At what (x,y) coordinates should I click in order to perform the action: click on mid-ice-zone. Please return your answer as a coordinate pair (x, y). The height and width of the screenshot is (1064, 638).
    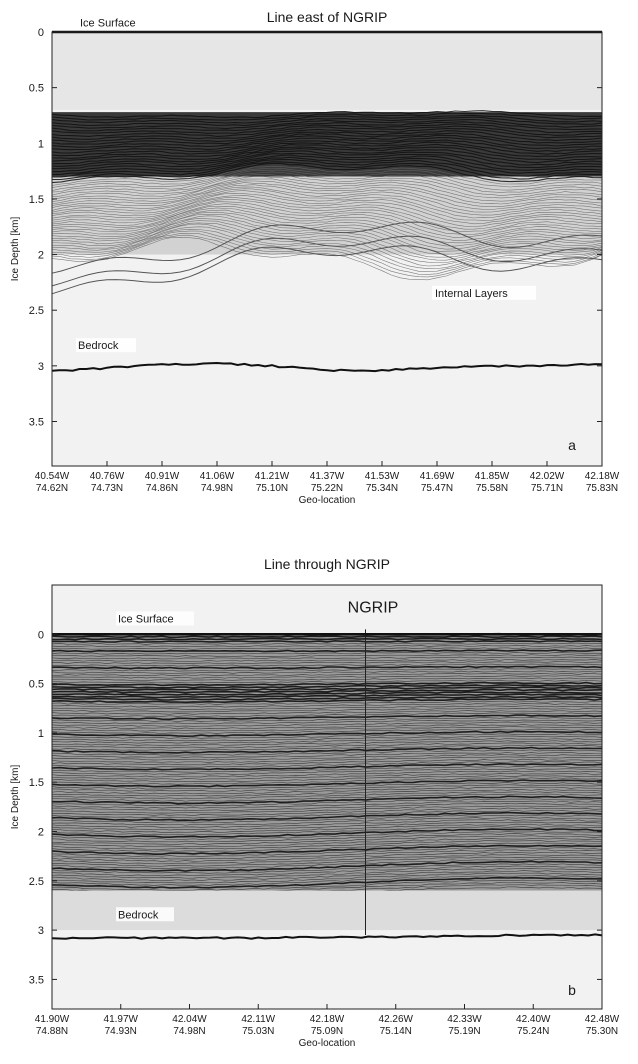
    Looking at the image, I should click on (327, 215).